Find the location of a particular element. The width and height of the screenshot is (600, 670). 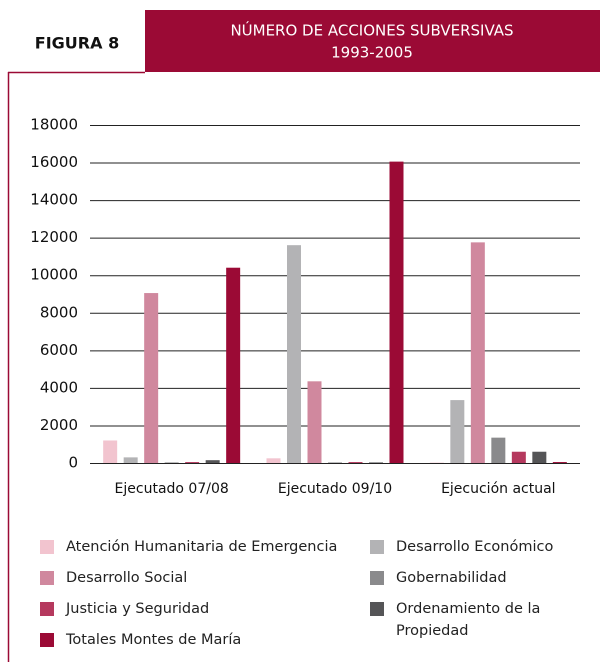

legend-label: Atención Humanitaria de Emergencia is located at coordinates (202, 547).